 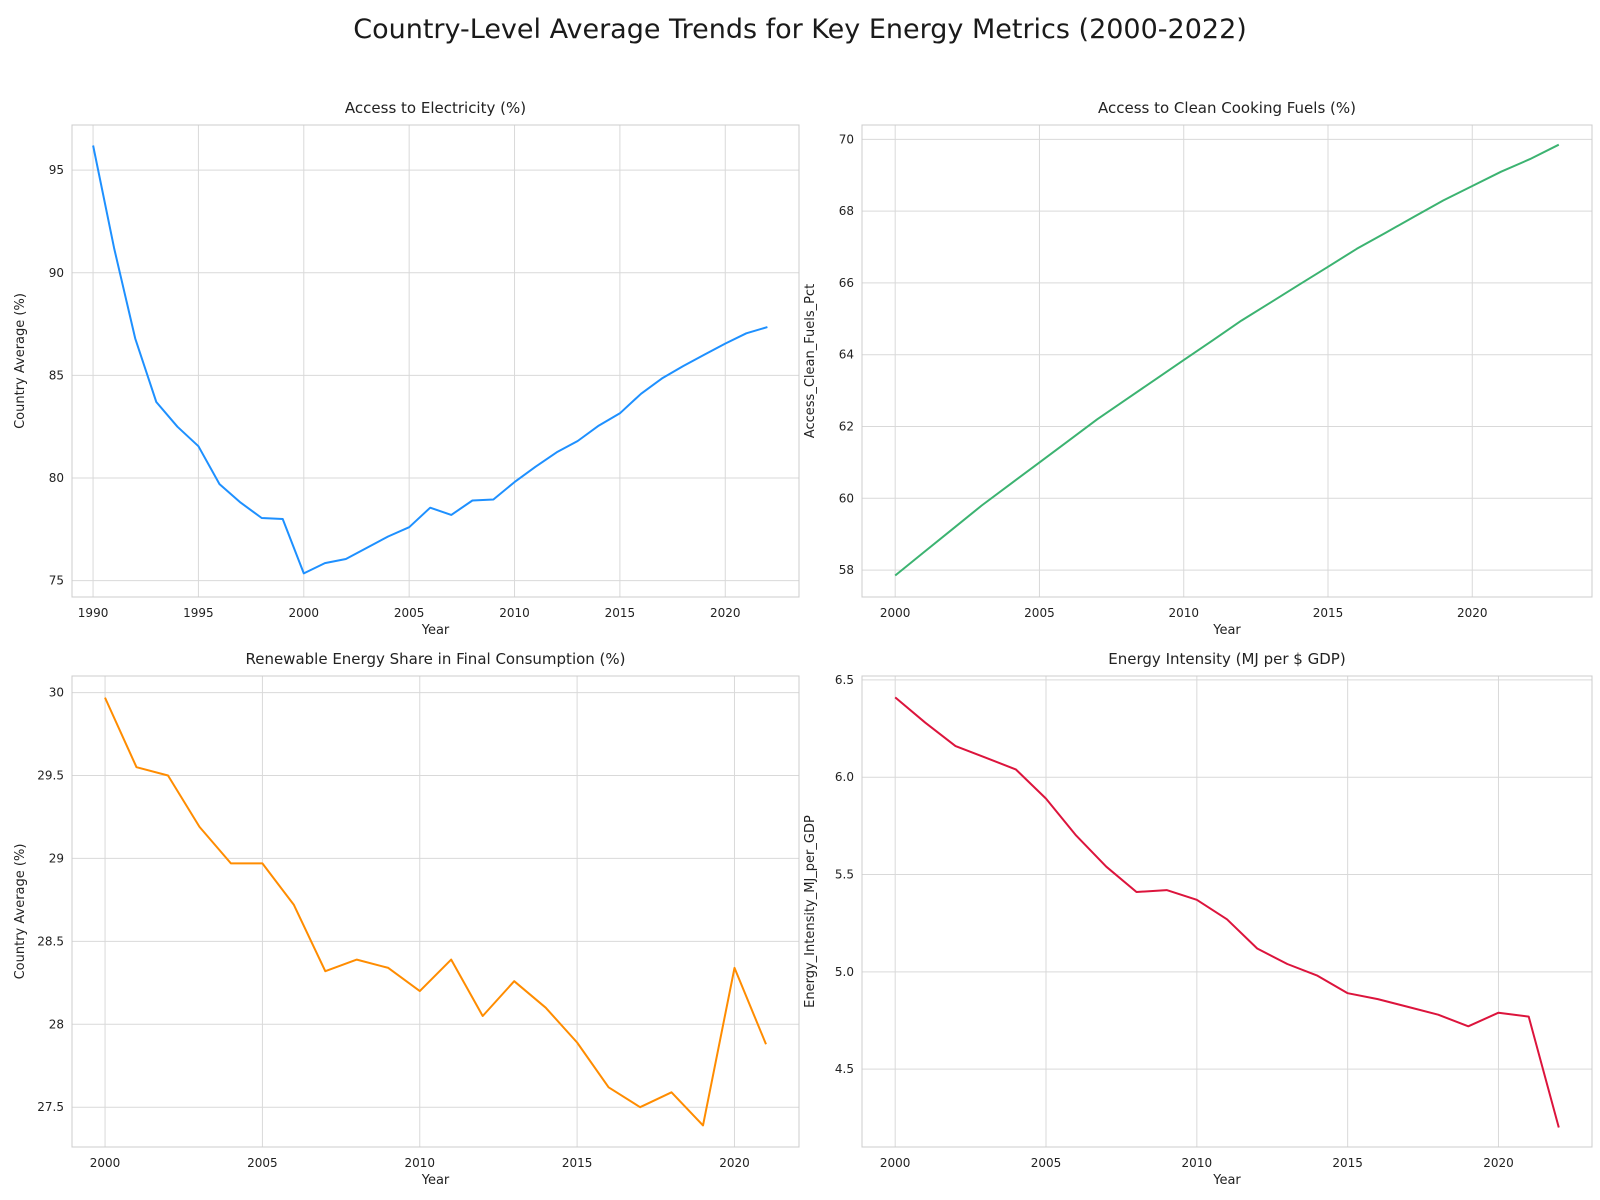 I want to click on y-tick-label: 70, so click(x=846, y=139).